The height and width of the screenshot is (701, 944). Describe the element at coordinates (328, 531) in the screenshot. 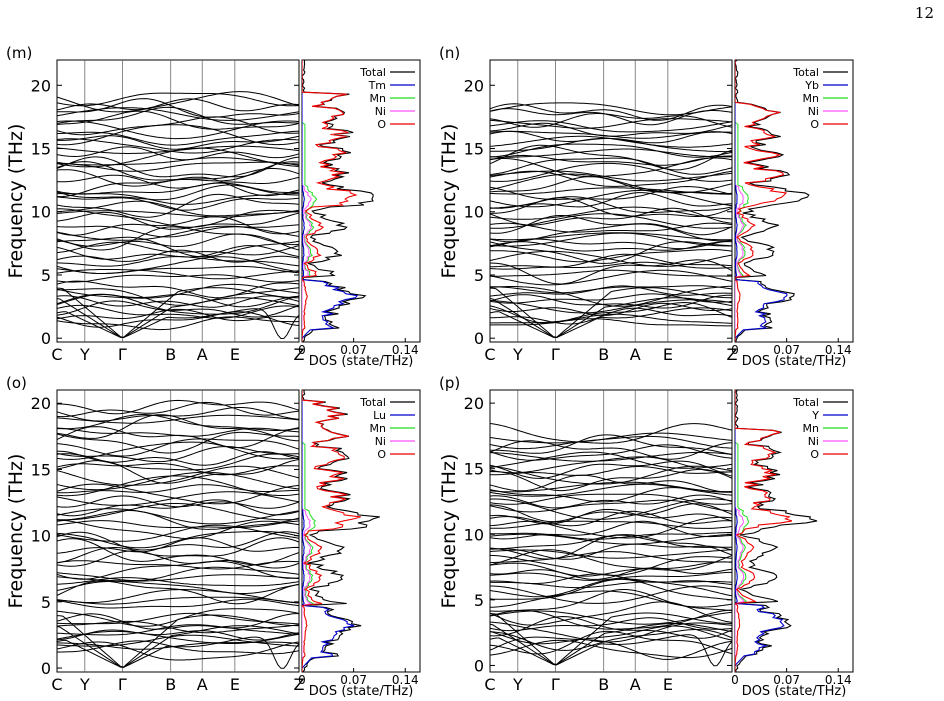

I see `dos-re-curve` at that location.